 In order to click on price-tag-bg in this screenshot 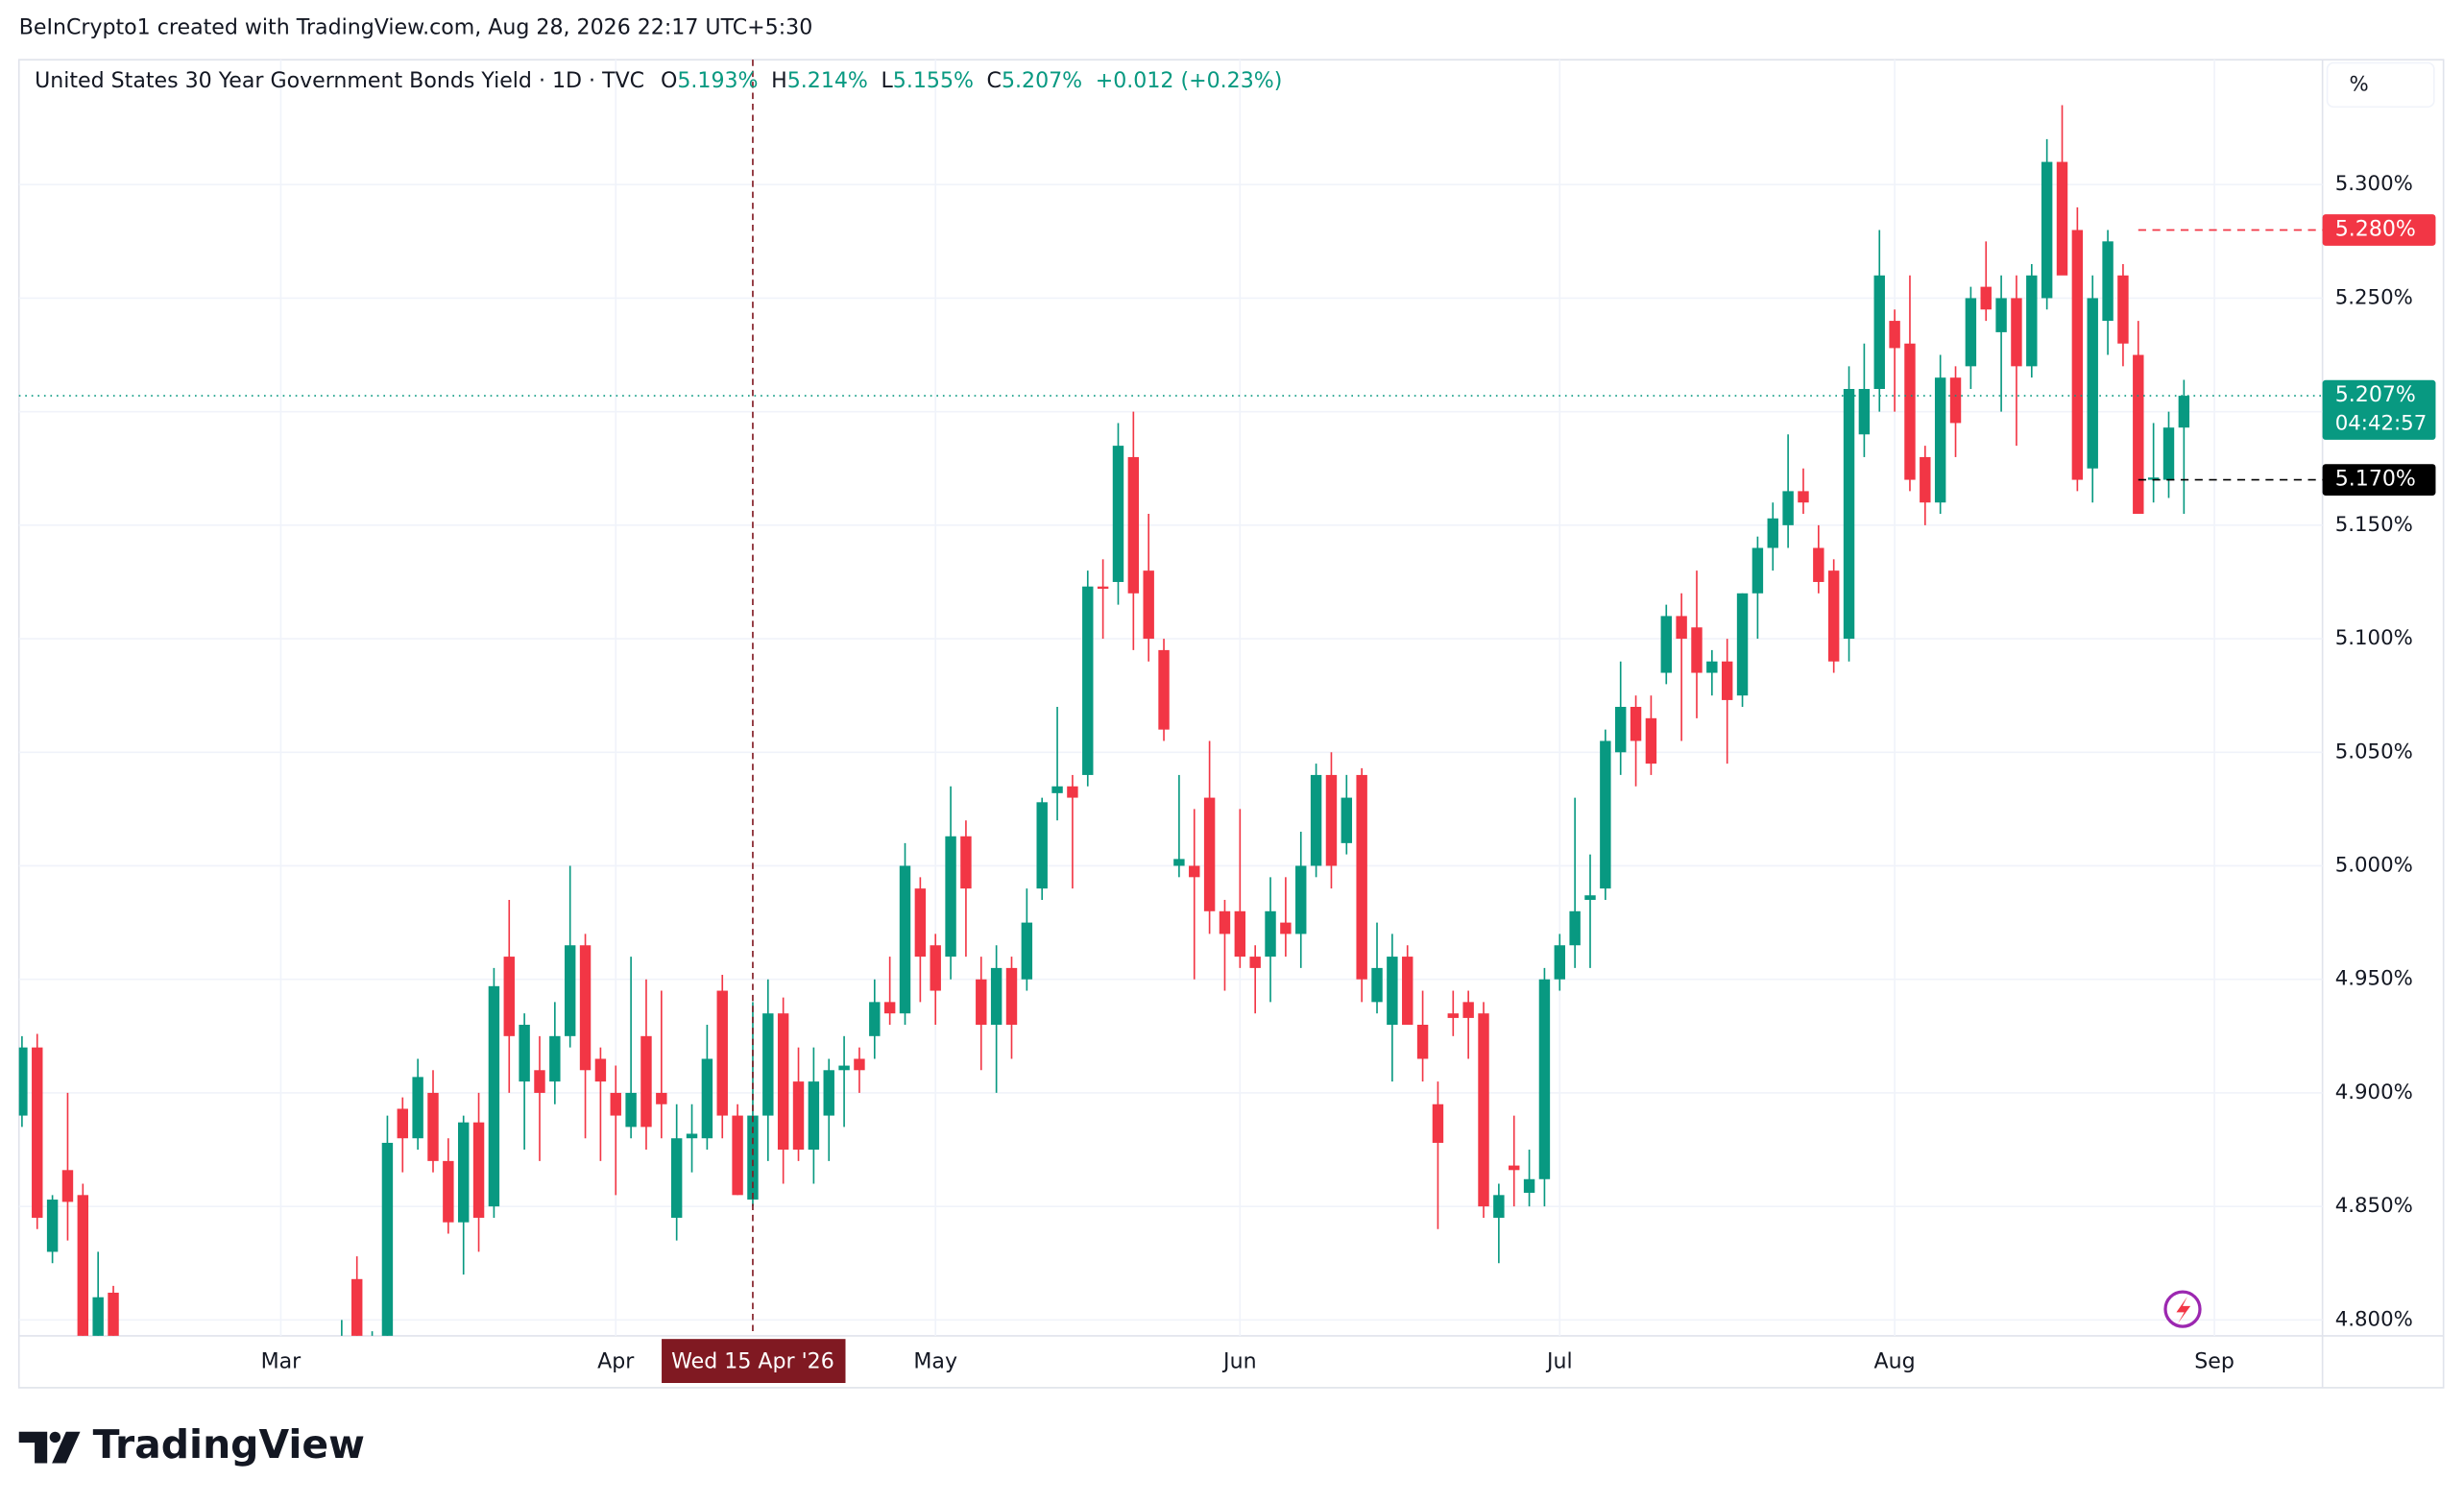, I will do `click(2379, 480)`.